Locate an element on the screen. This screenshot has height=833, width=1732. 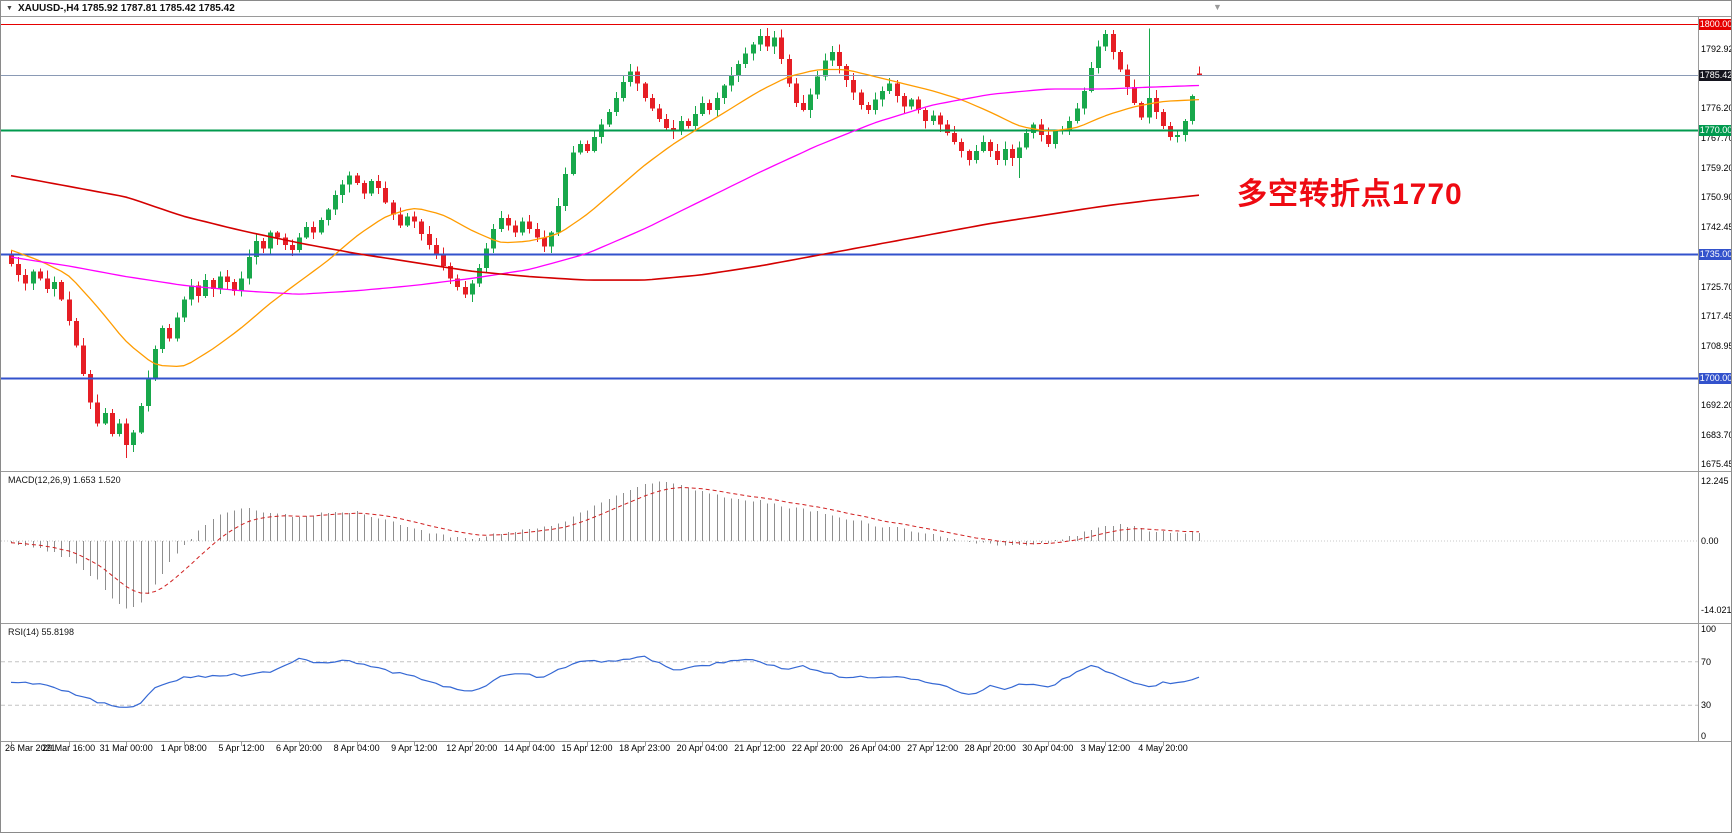
macd-main-value: 1.653 is located at coordinates (84, 480).